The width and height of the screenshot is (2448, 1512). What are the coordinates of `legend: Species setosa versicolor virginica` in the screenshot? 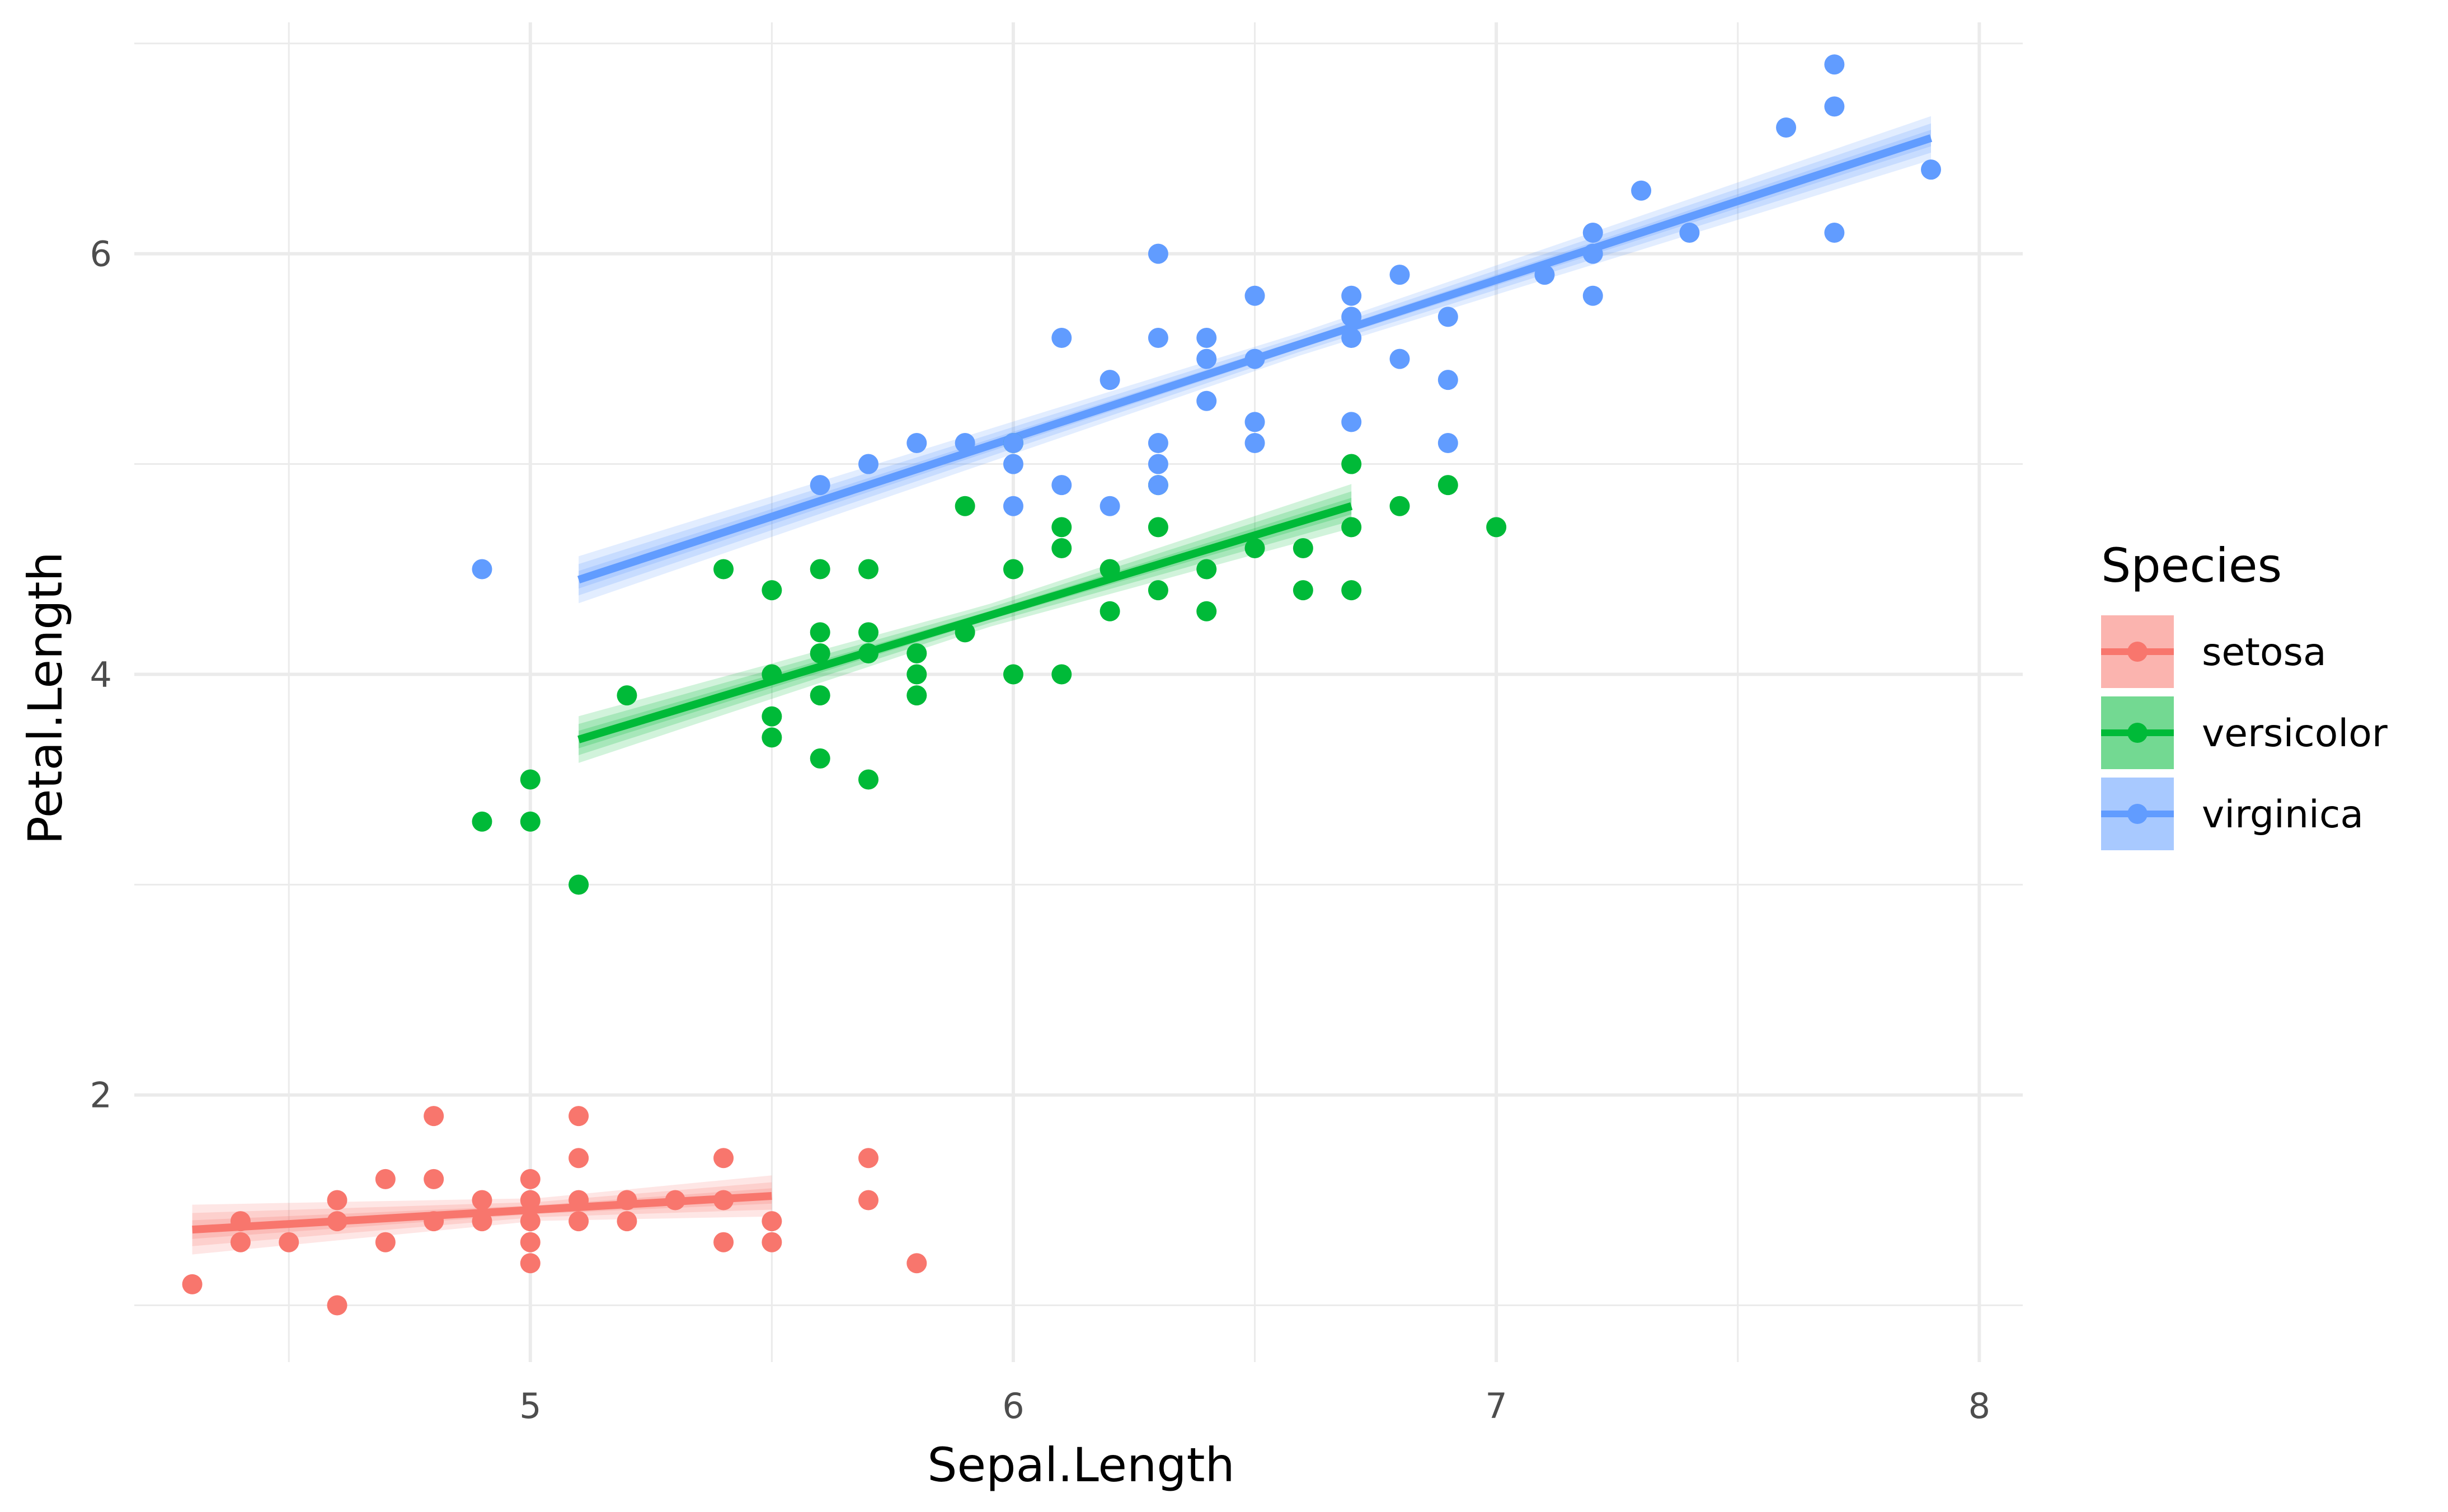 It's located at (2244, 694).